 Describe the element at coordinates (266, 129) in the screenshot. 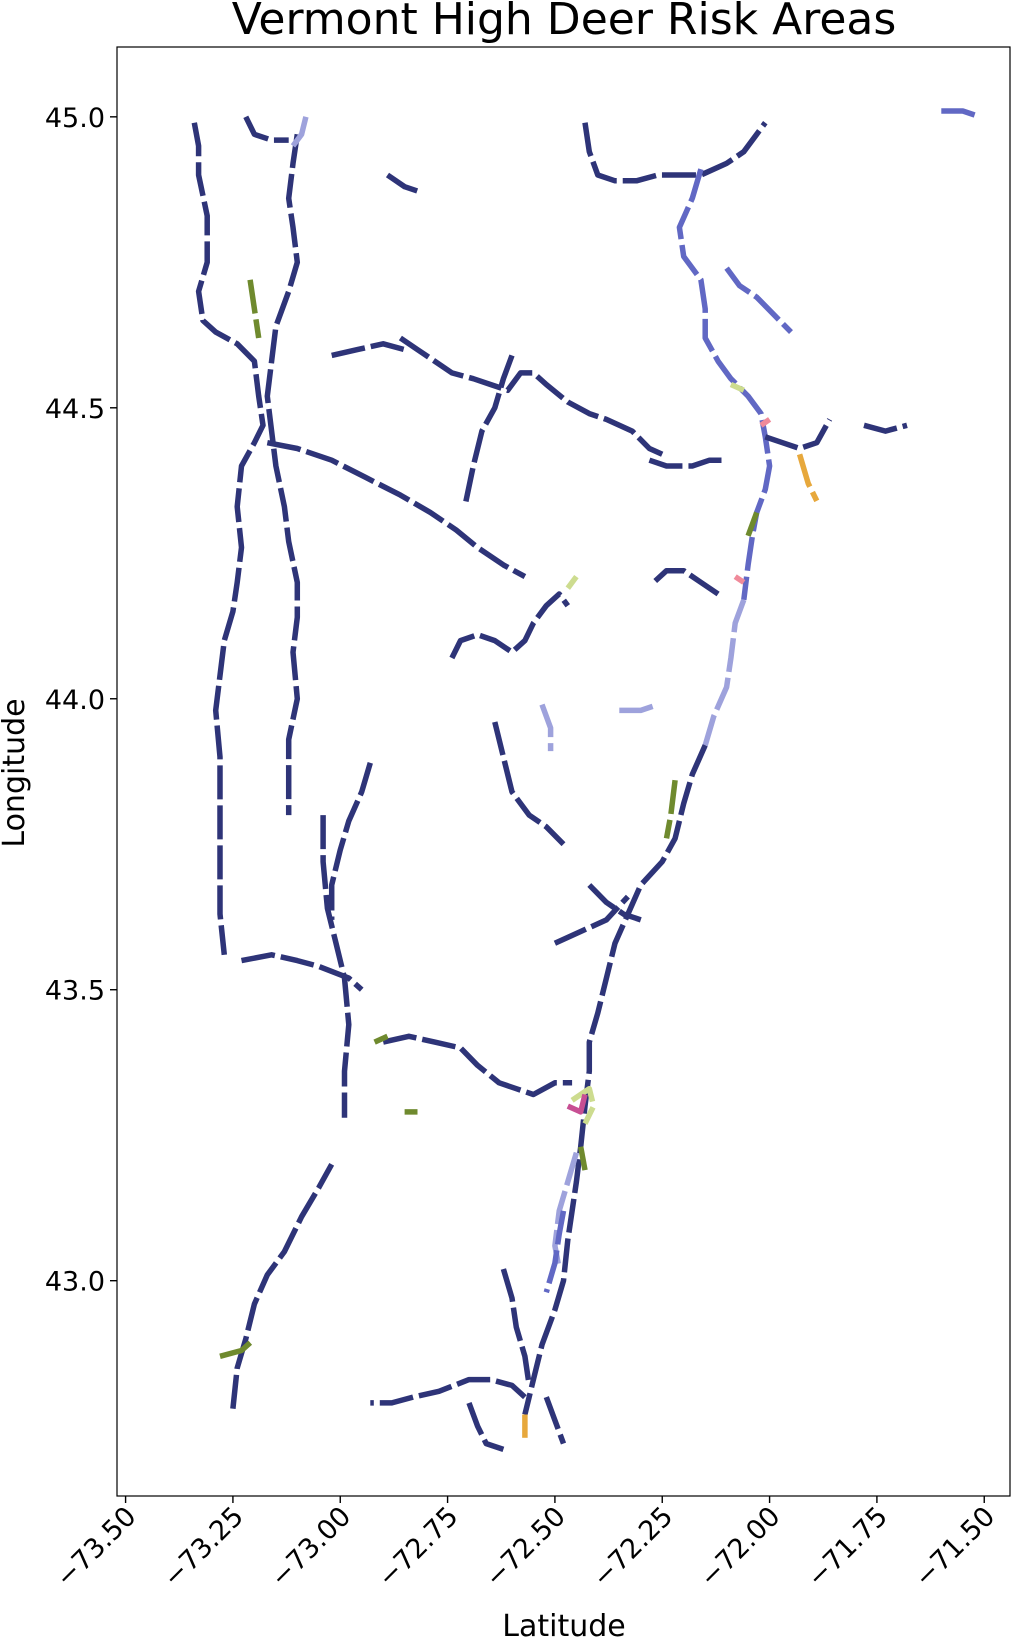

I see `road-segment-r27` at that location.